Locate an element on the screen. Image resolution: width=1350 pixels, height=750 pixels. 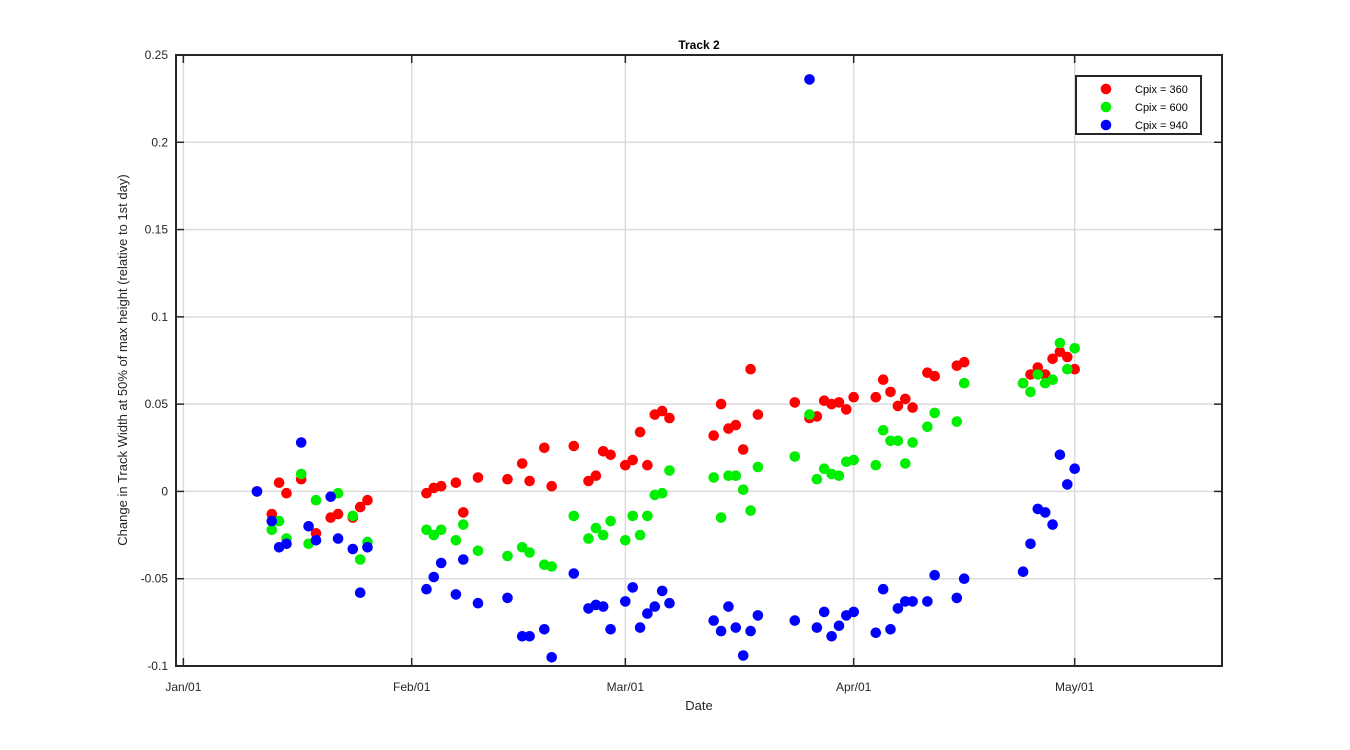
x-tick-label: Jan/01 is located at coordinates (183, 687).